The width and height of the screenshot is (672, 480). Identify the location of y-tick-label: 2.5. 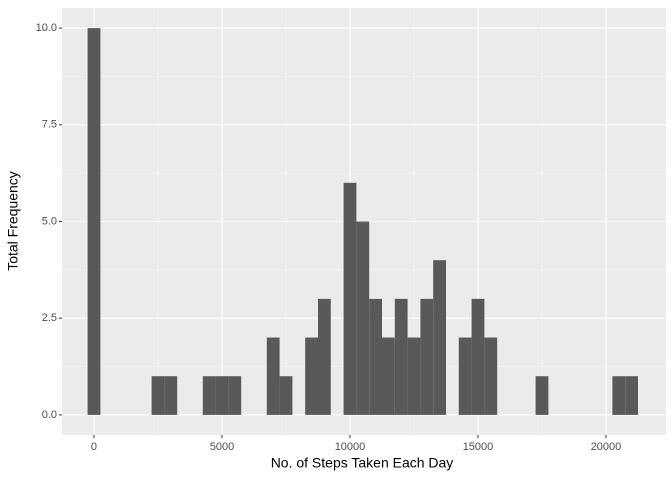
(49, 318).